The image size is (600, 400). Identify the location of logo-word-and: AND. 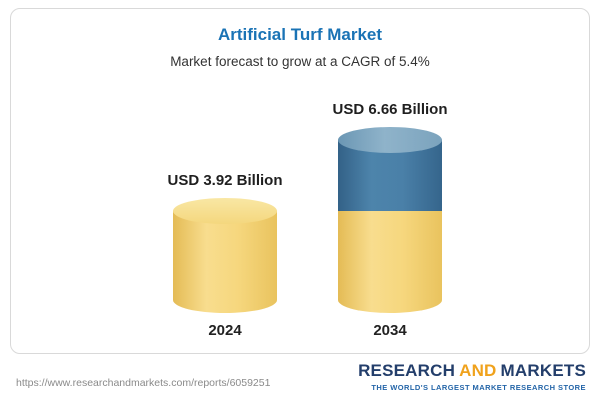
(478, 371).